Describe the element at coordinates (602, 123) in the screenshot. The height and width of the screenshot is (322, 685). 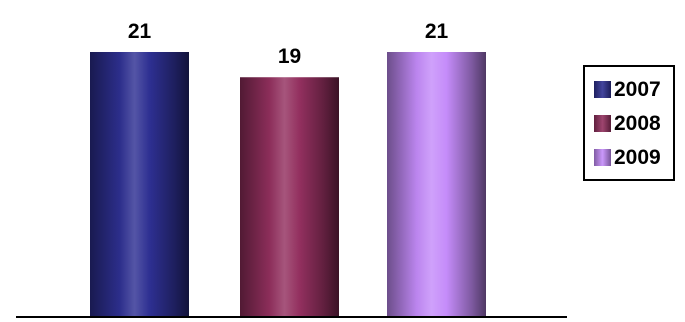
I see `legend-swatch-2008` at that location.